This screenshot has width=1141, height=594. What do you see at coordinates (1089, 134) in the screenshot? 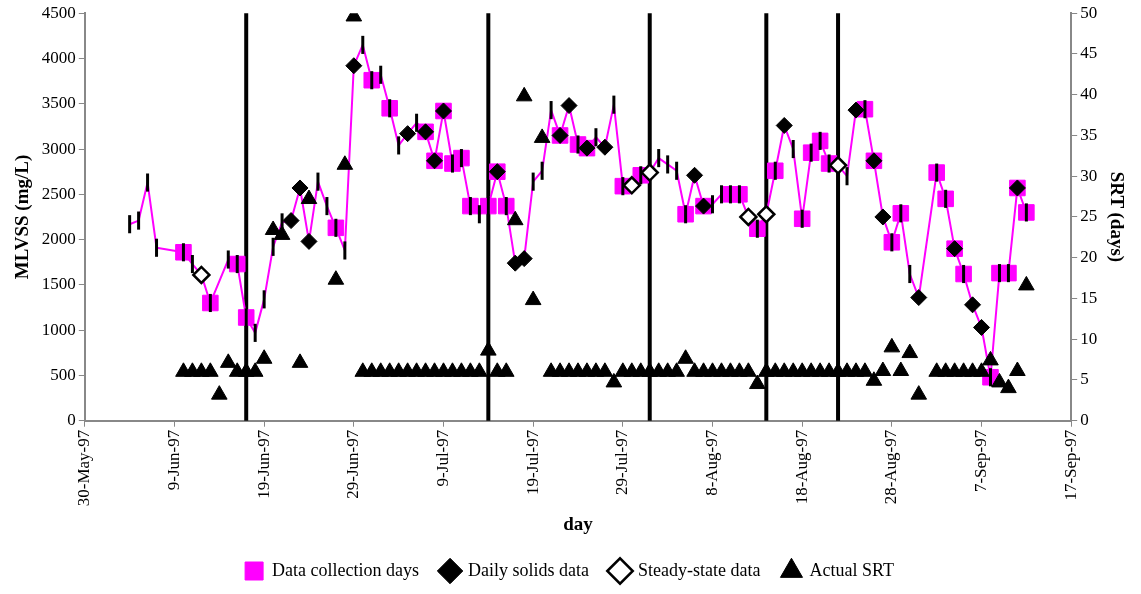
I see `y2-tick-label: 35` at bounding box center [1089, 134].